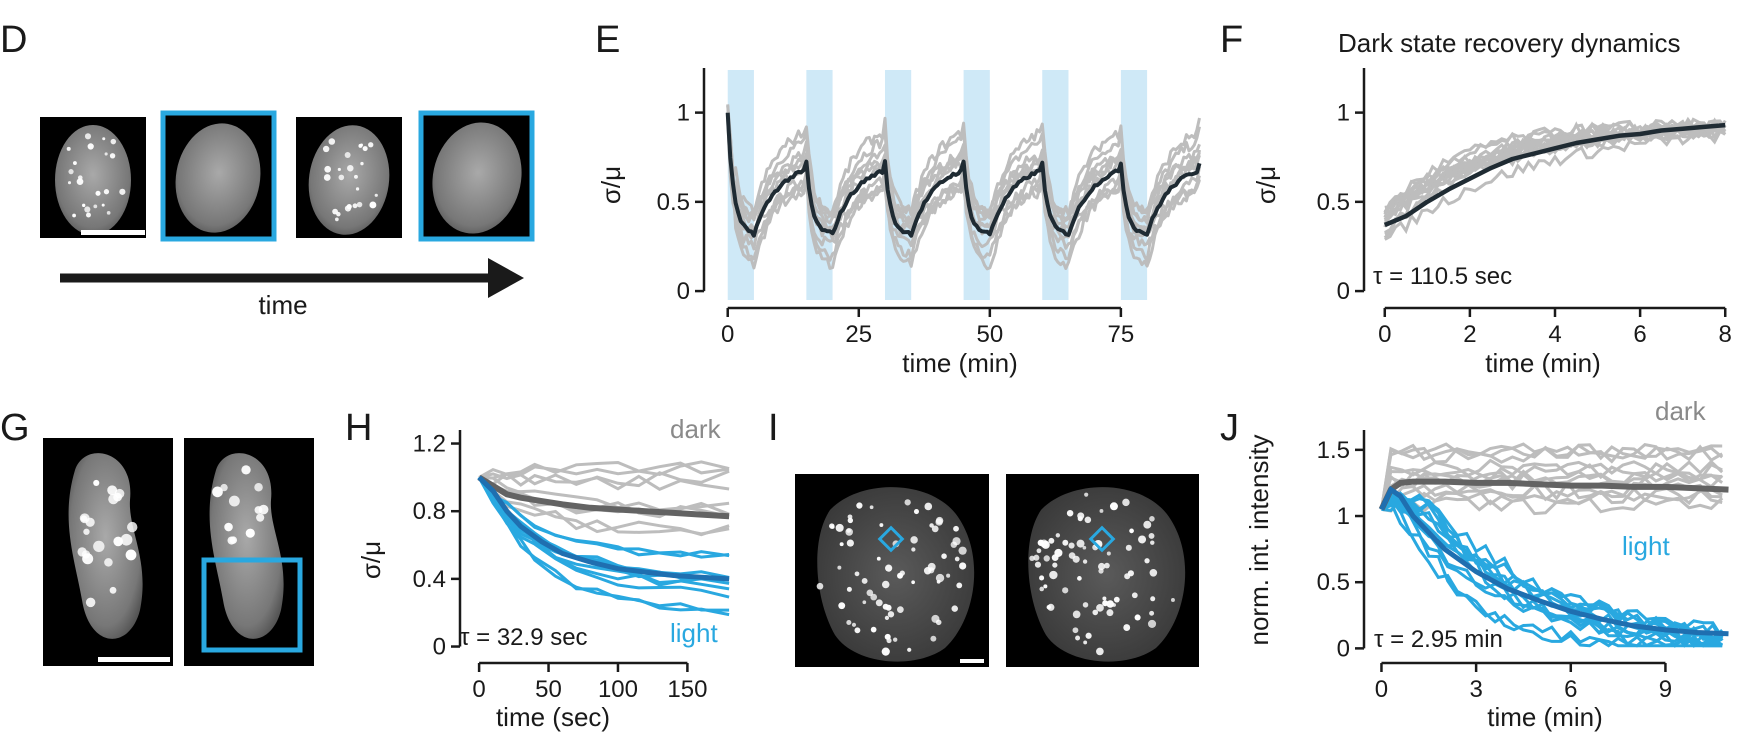 The width and height of the screenshot is (1748, 738). What do you see at coordinates (603, 497) in the screenshot?
I see `dark-mean-trace` at bounding box center [603, 497].